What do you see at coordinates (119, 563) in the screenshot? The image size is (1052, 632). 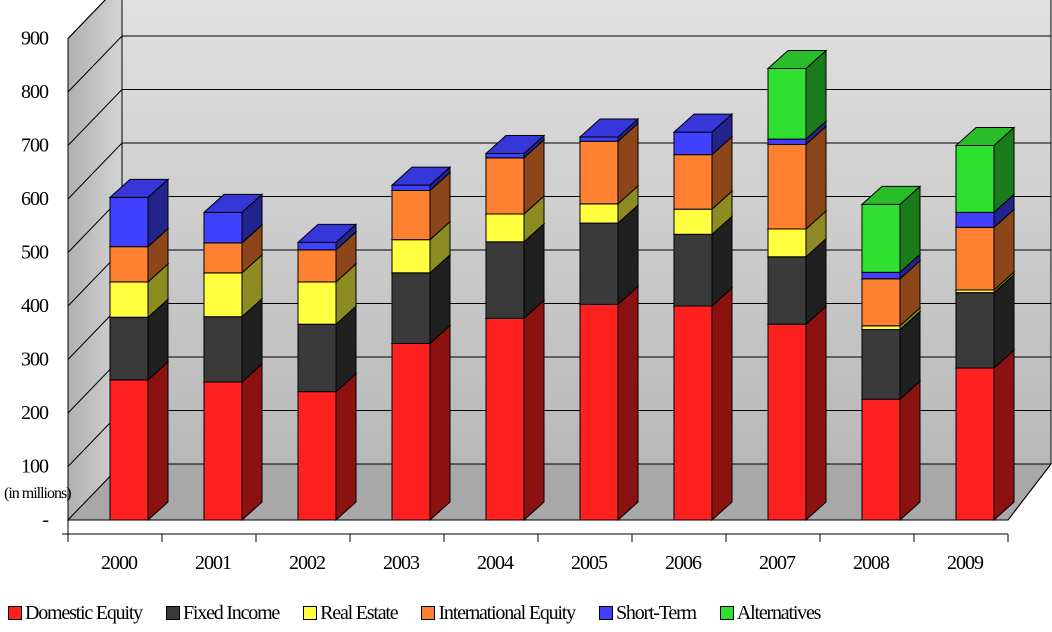 I see `x-tick-label: 2000` at bounding box center [119, 563].